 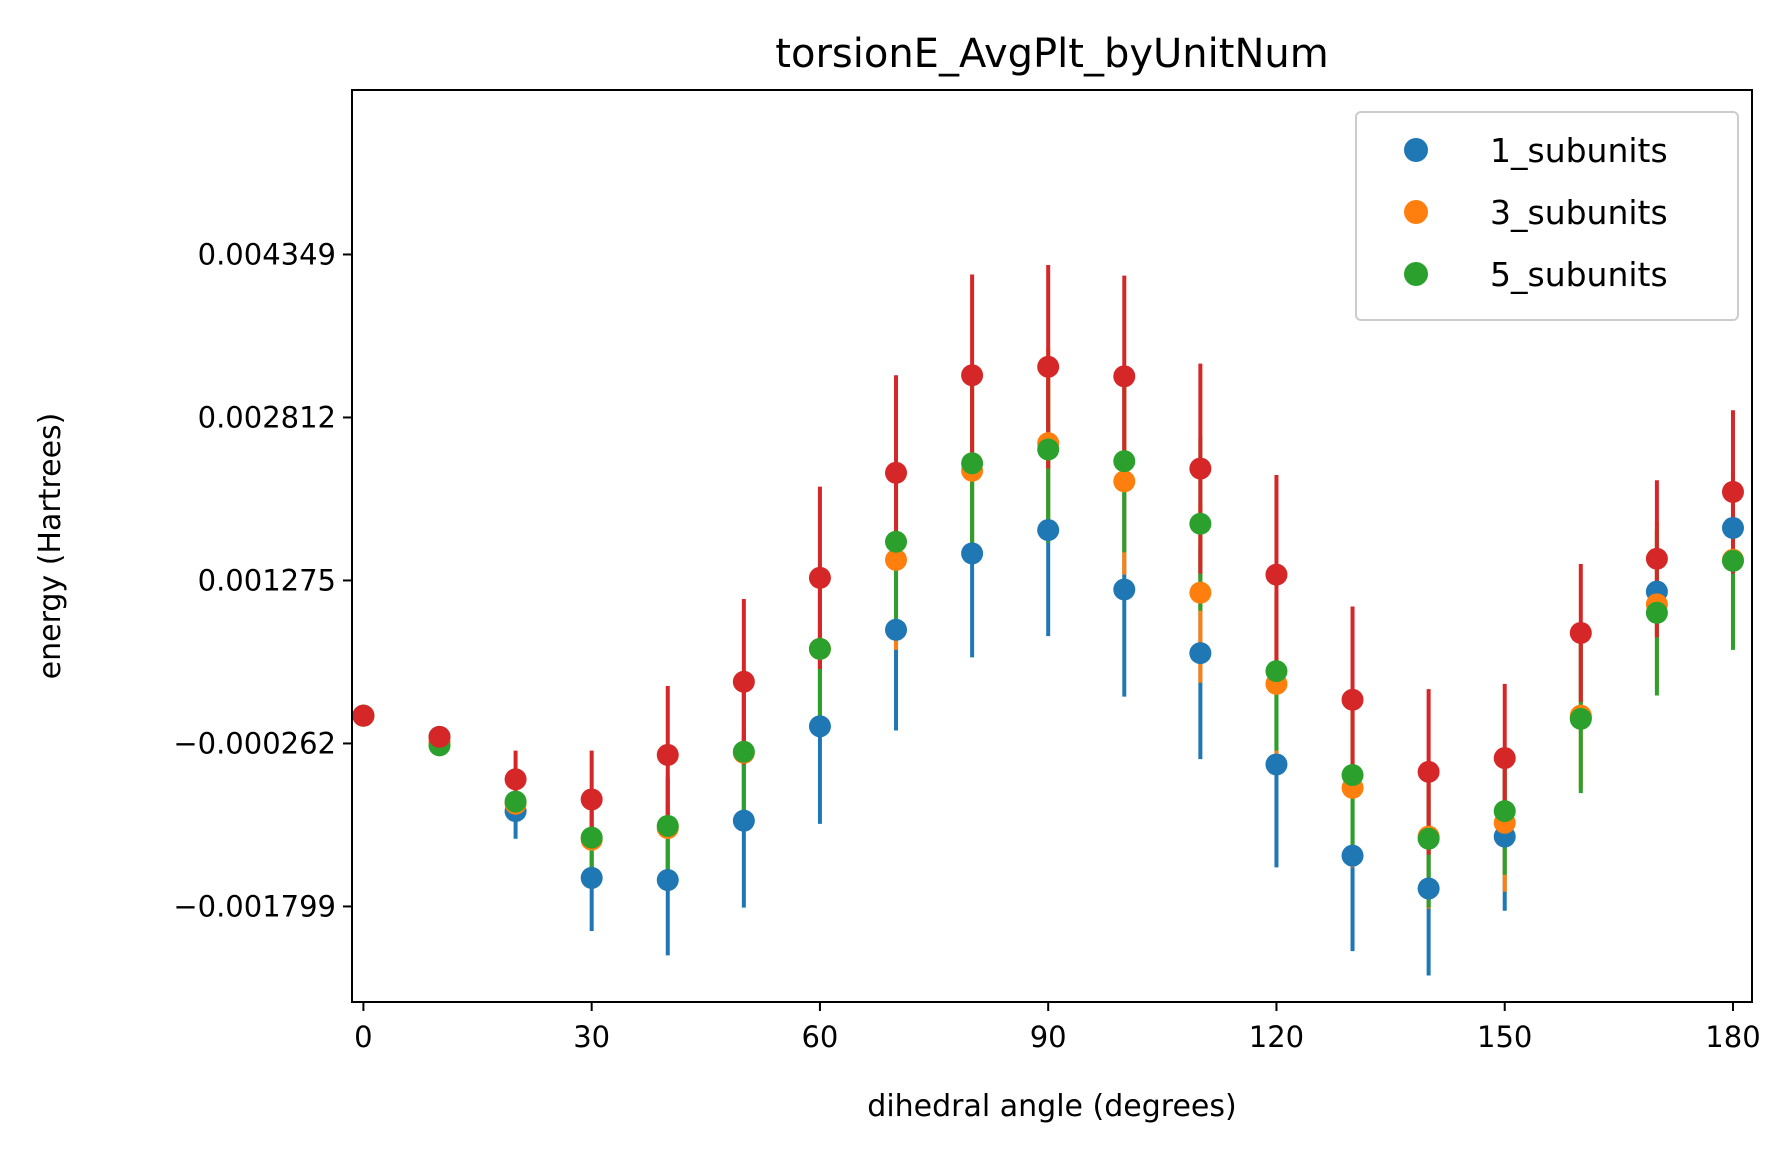 What do you see at coordinates (267, 417) in the screenshot?
I see `y-tick-label: 0.002812` at bounding box center [267, 417].